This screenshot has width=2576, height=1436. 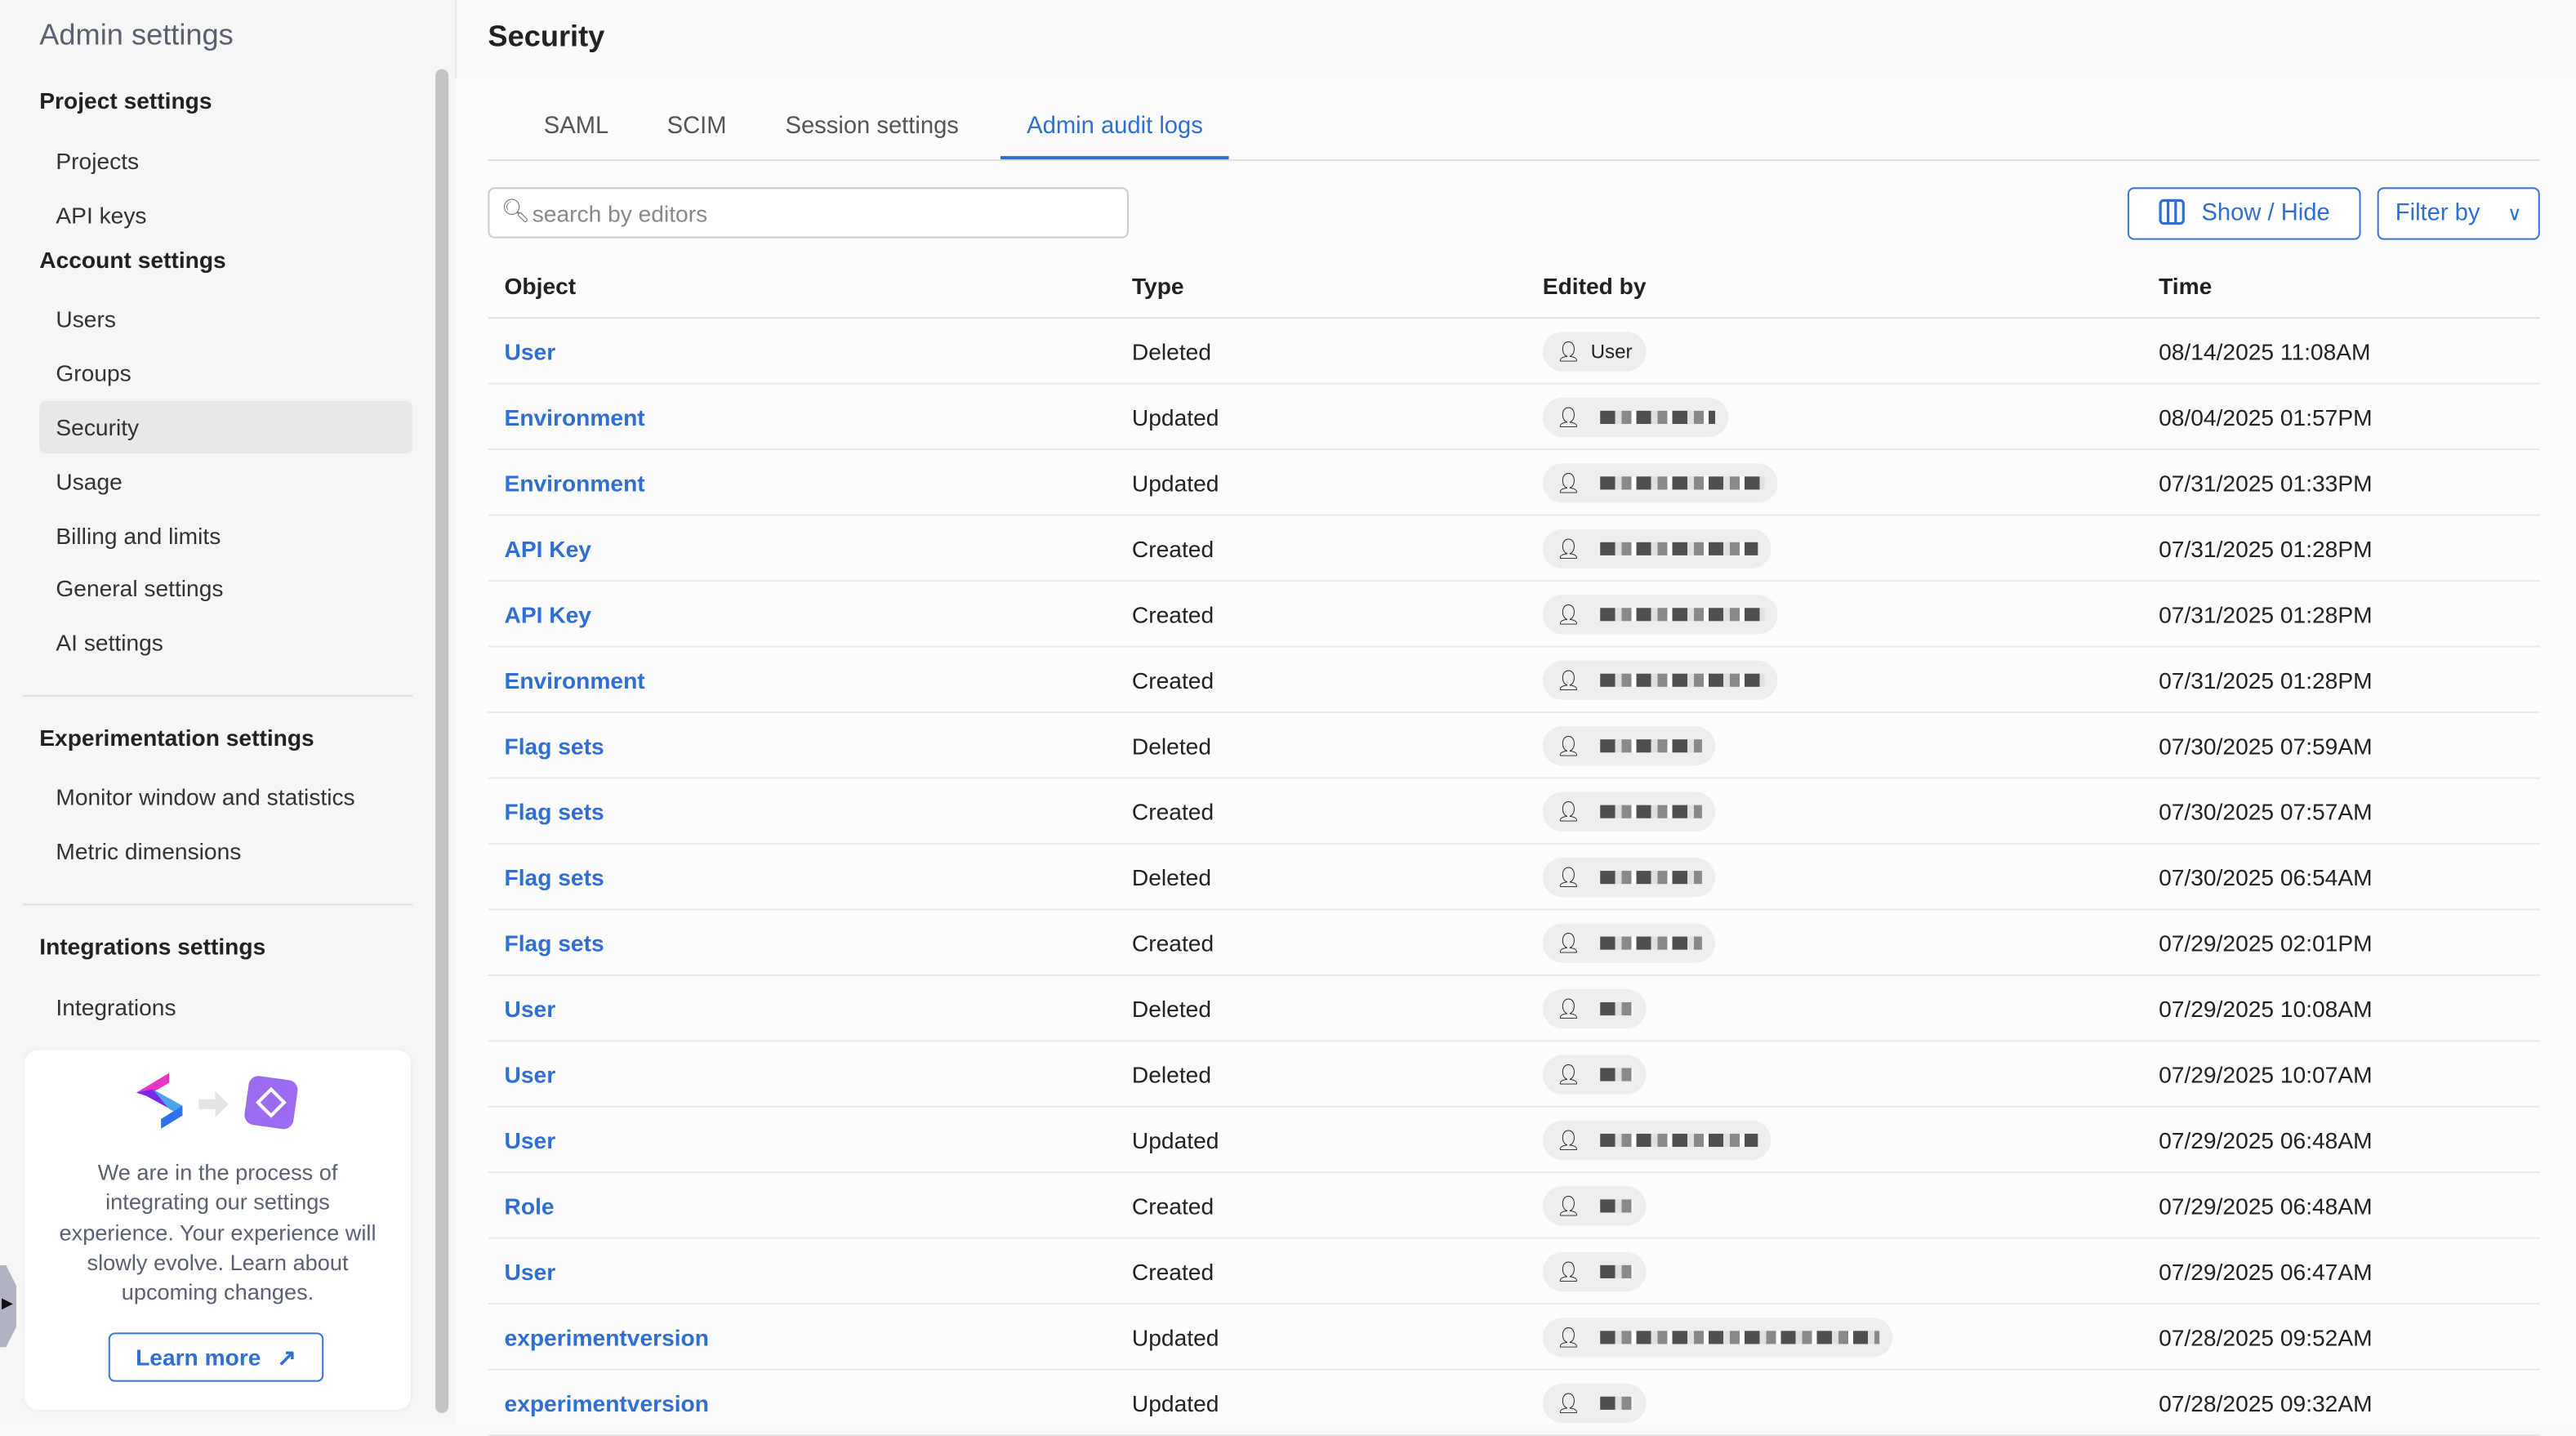 What do you see at coordinates (802, 1205) in the screenshot?
I see `object-link: Role` at bounding box center [802, 1205].